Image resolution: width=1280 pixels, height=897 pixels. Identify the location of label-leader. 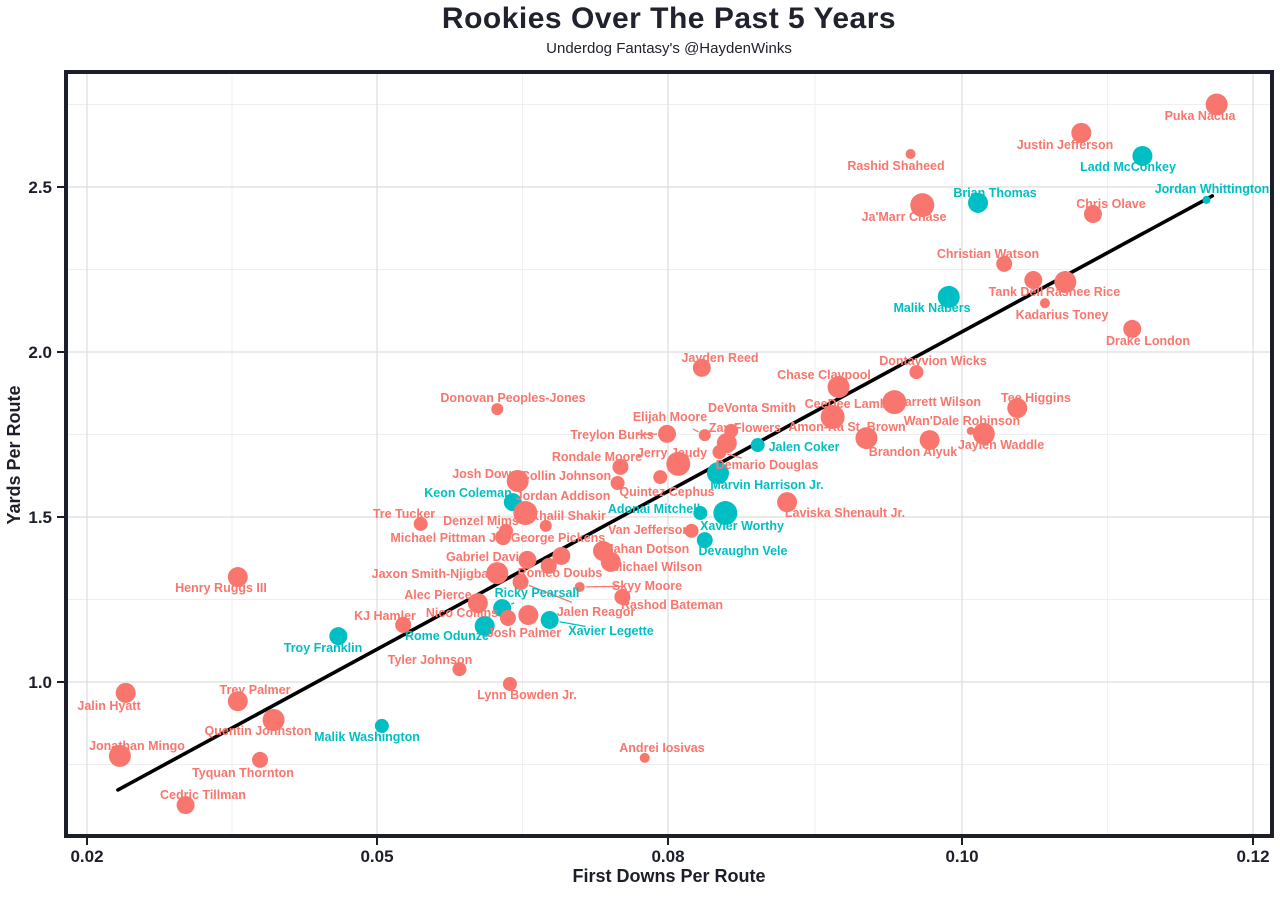
(603, 586).